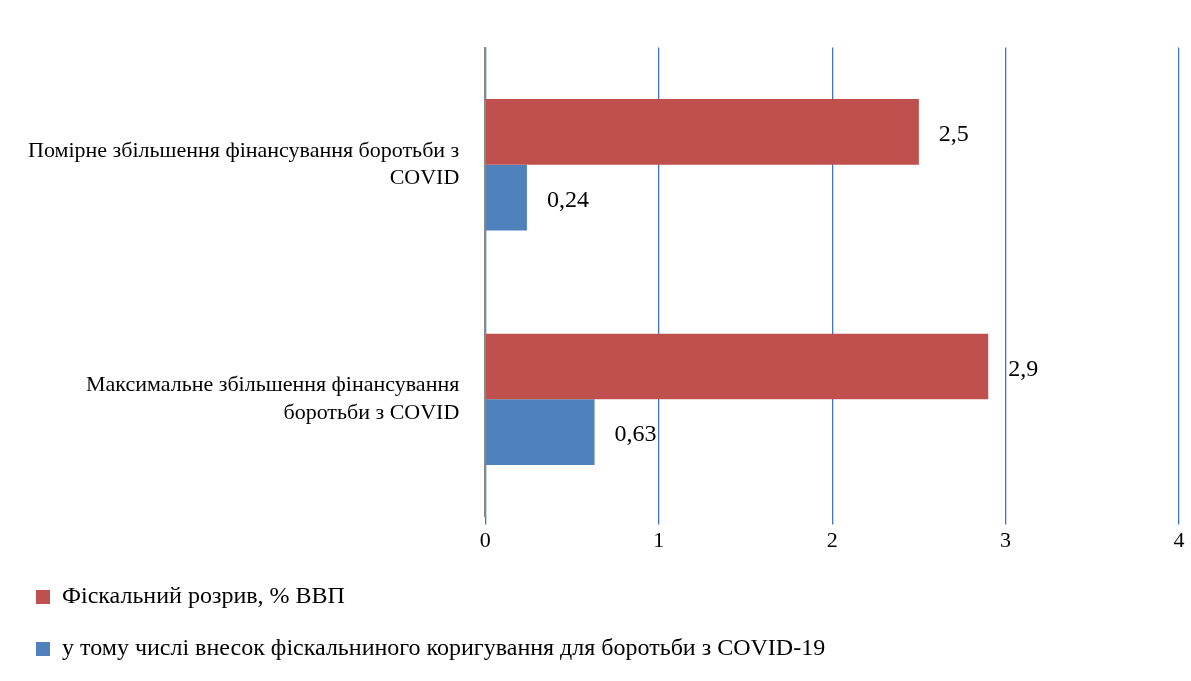 The height and width of the screenshot is (681, 1191). What do you see at coordinates (444, 647) in the screenshot?
I see `legend-label: у тому числі внесок фіскальниного коригування для боротьби з COVID-19` at bounding box center [444, 647].